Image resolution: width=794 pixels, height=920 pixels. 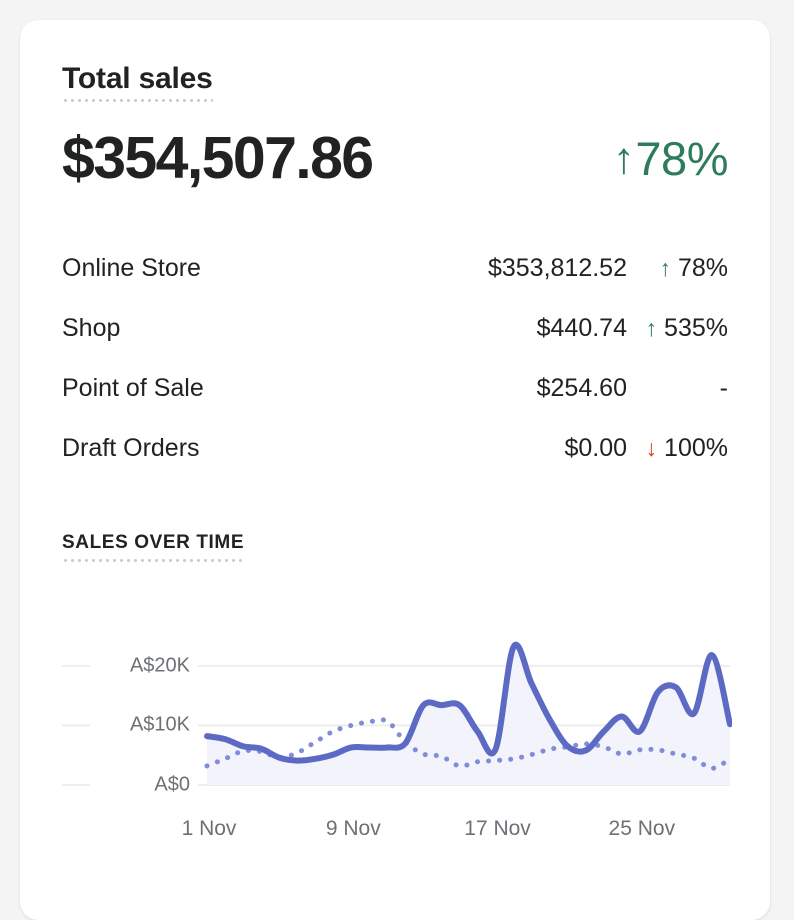 What do you see at coordinates (131, 267) in the screenshot?
I see `breakdown-channel-name: Online Store` at bounding box center [131, 267].